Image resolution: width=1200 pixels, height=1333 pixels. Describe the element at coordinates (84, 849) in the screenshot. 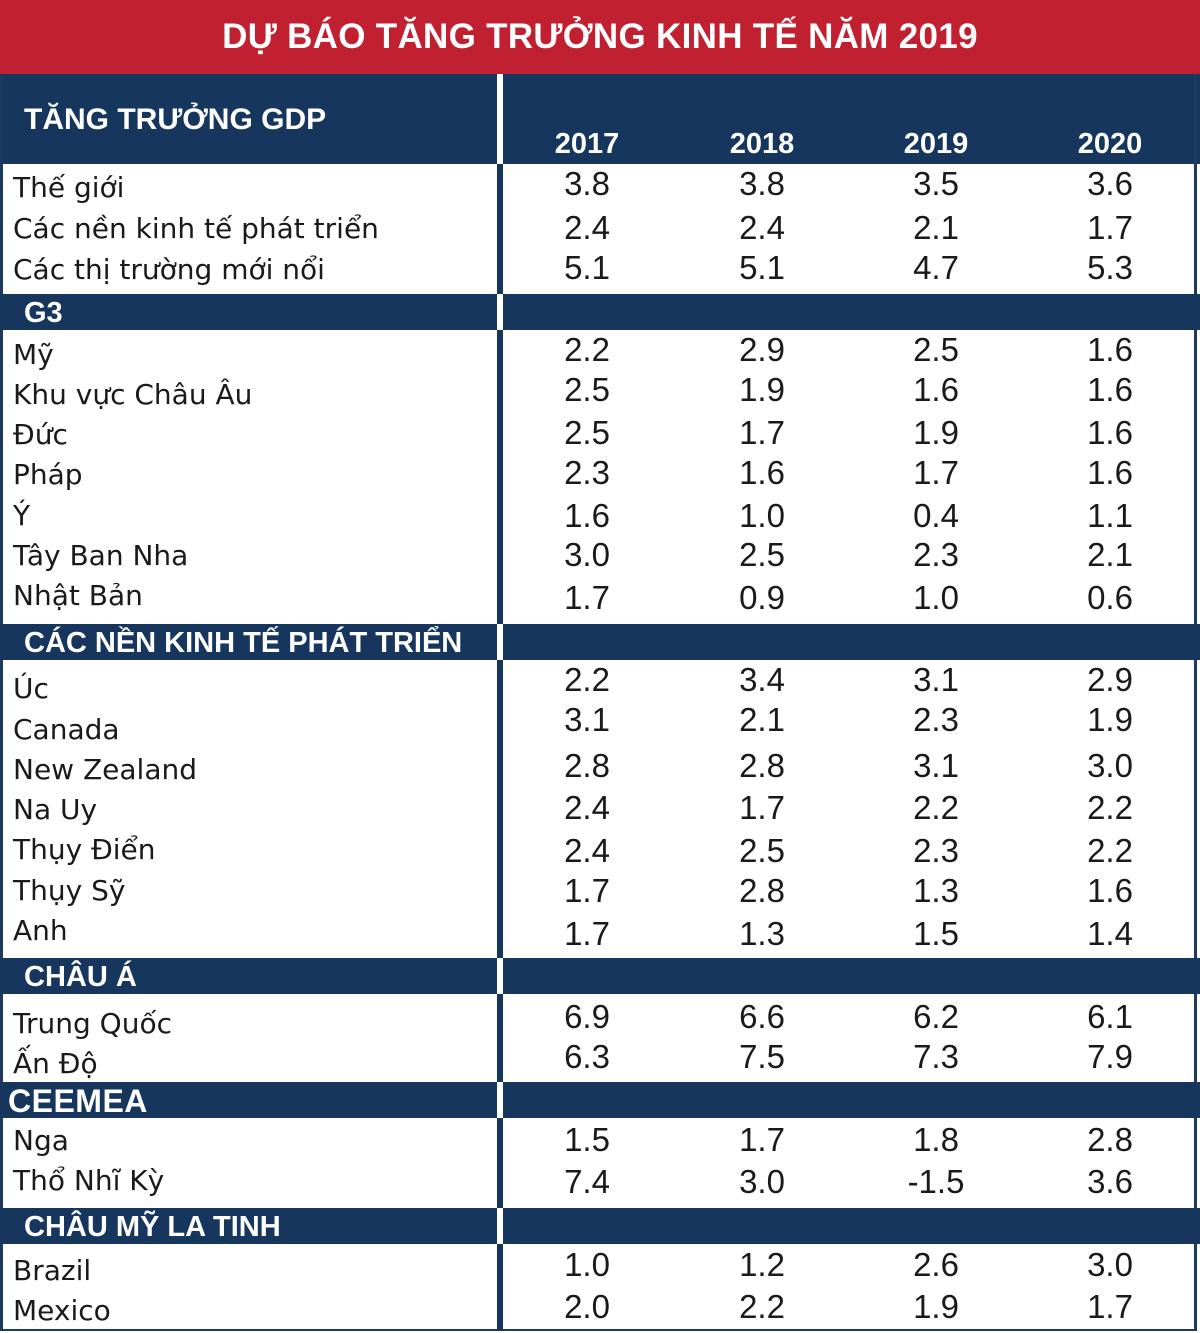

I see `row-label-thuy-dien: Thụy Điển` at that location.